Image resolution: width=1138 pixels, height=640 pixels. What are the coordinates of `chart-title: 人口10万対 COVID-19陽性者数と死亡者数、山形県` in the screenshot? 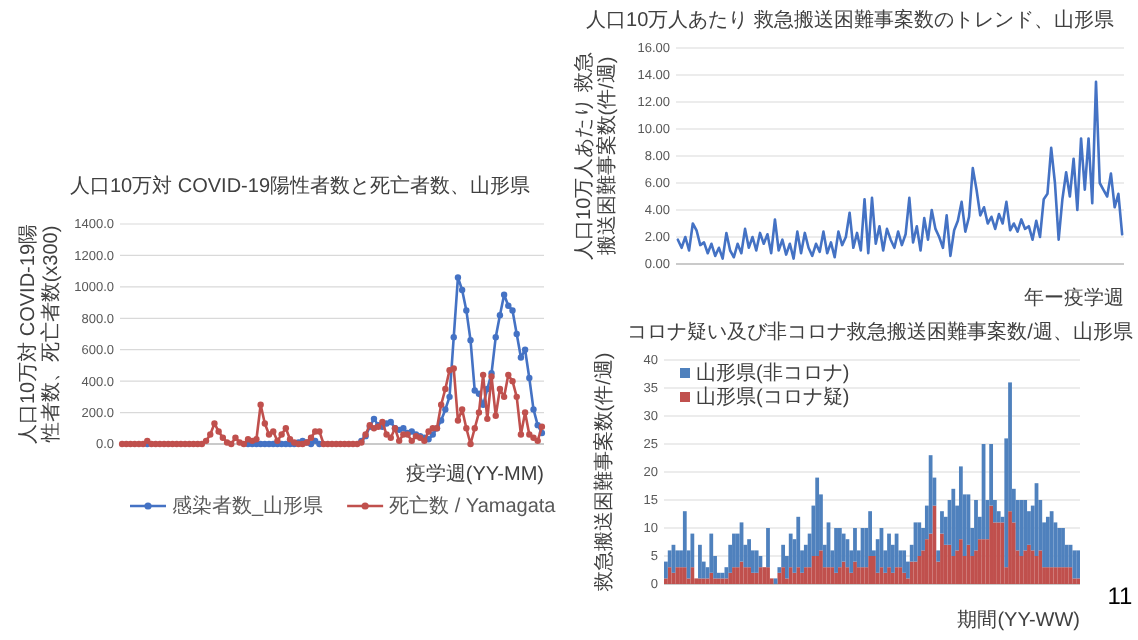 It's located at (300, 186).